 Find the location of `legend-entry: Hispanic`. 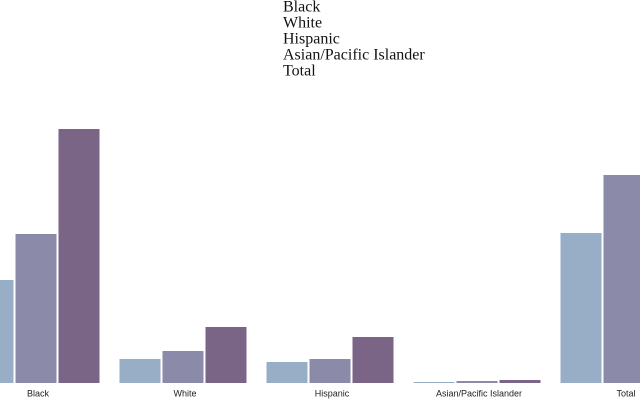

legend-entry: Hispanic is located at coordinates (311, 39).